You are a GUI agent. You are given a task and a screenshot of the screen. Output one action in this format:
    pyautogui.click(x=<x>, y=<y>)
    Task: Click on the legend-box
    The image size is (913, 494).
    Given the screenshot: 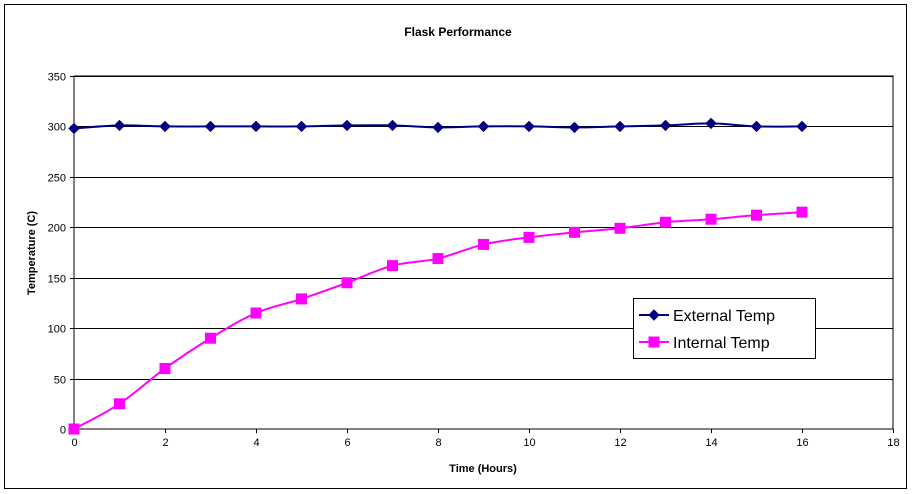 What is the action you would take?
    pyautogui.click(x=724, y=328)
    